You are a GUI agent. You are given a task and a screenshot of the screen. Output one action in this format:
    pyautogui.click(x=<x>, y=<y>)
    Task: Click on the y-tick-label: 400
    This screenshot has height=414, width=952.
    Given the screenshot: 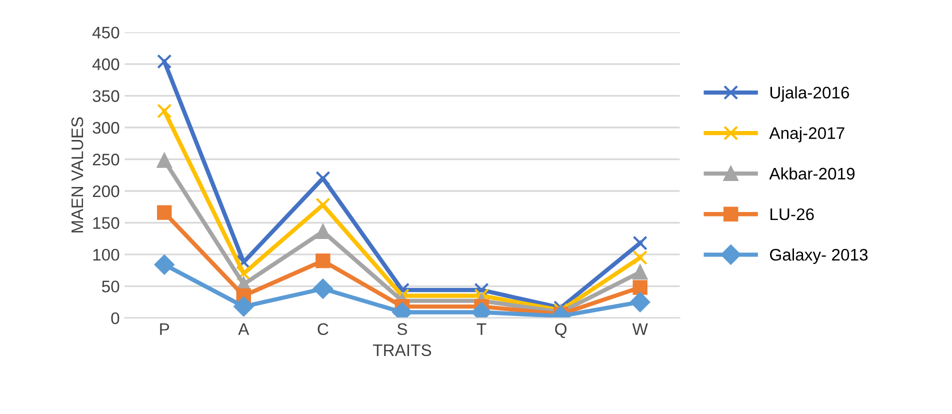 What is the action you would take?
    pyautogui.click(x=106, y=64)
    